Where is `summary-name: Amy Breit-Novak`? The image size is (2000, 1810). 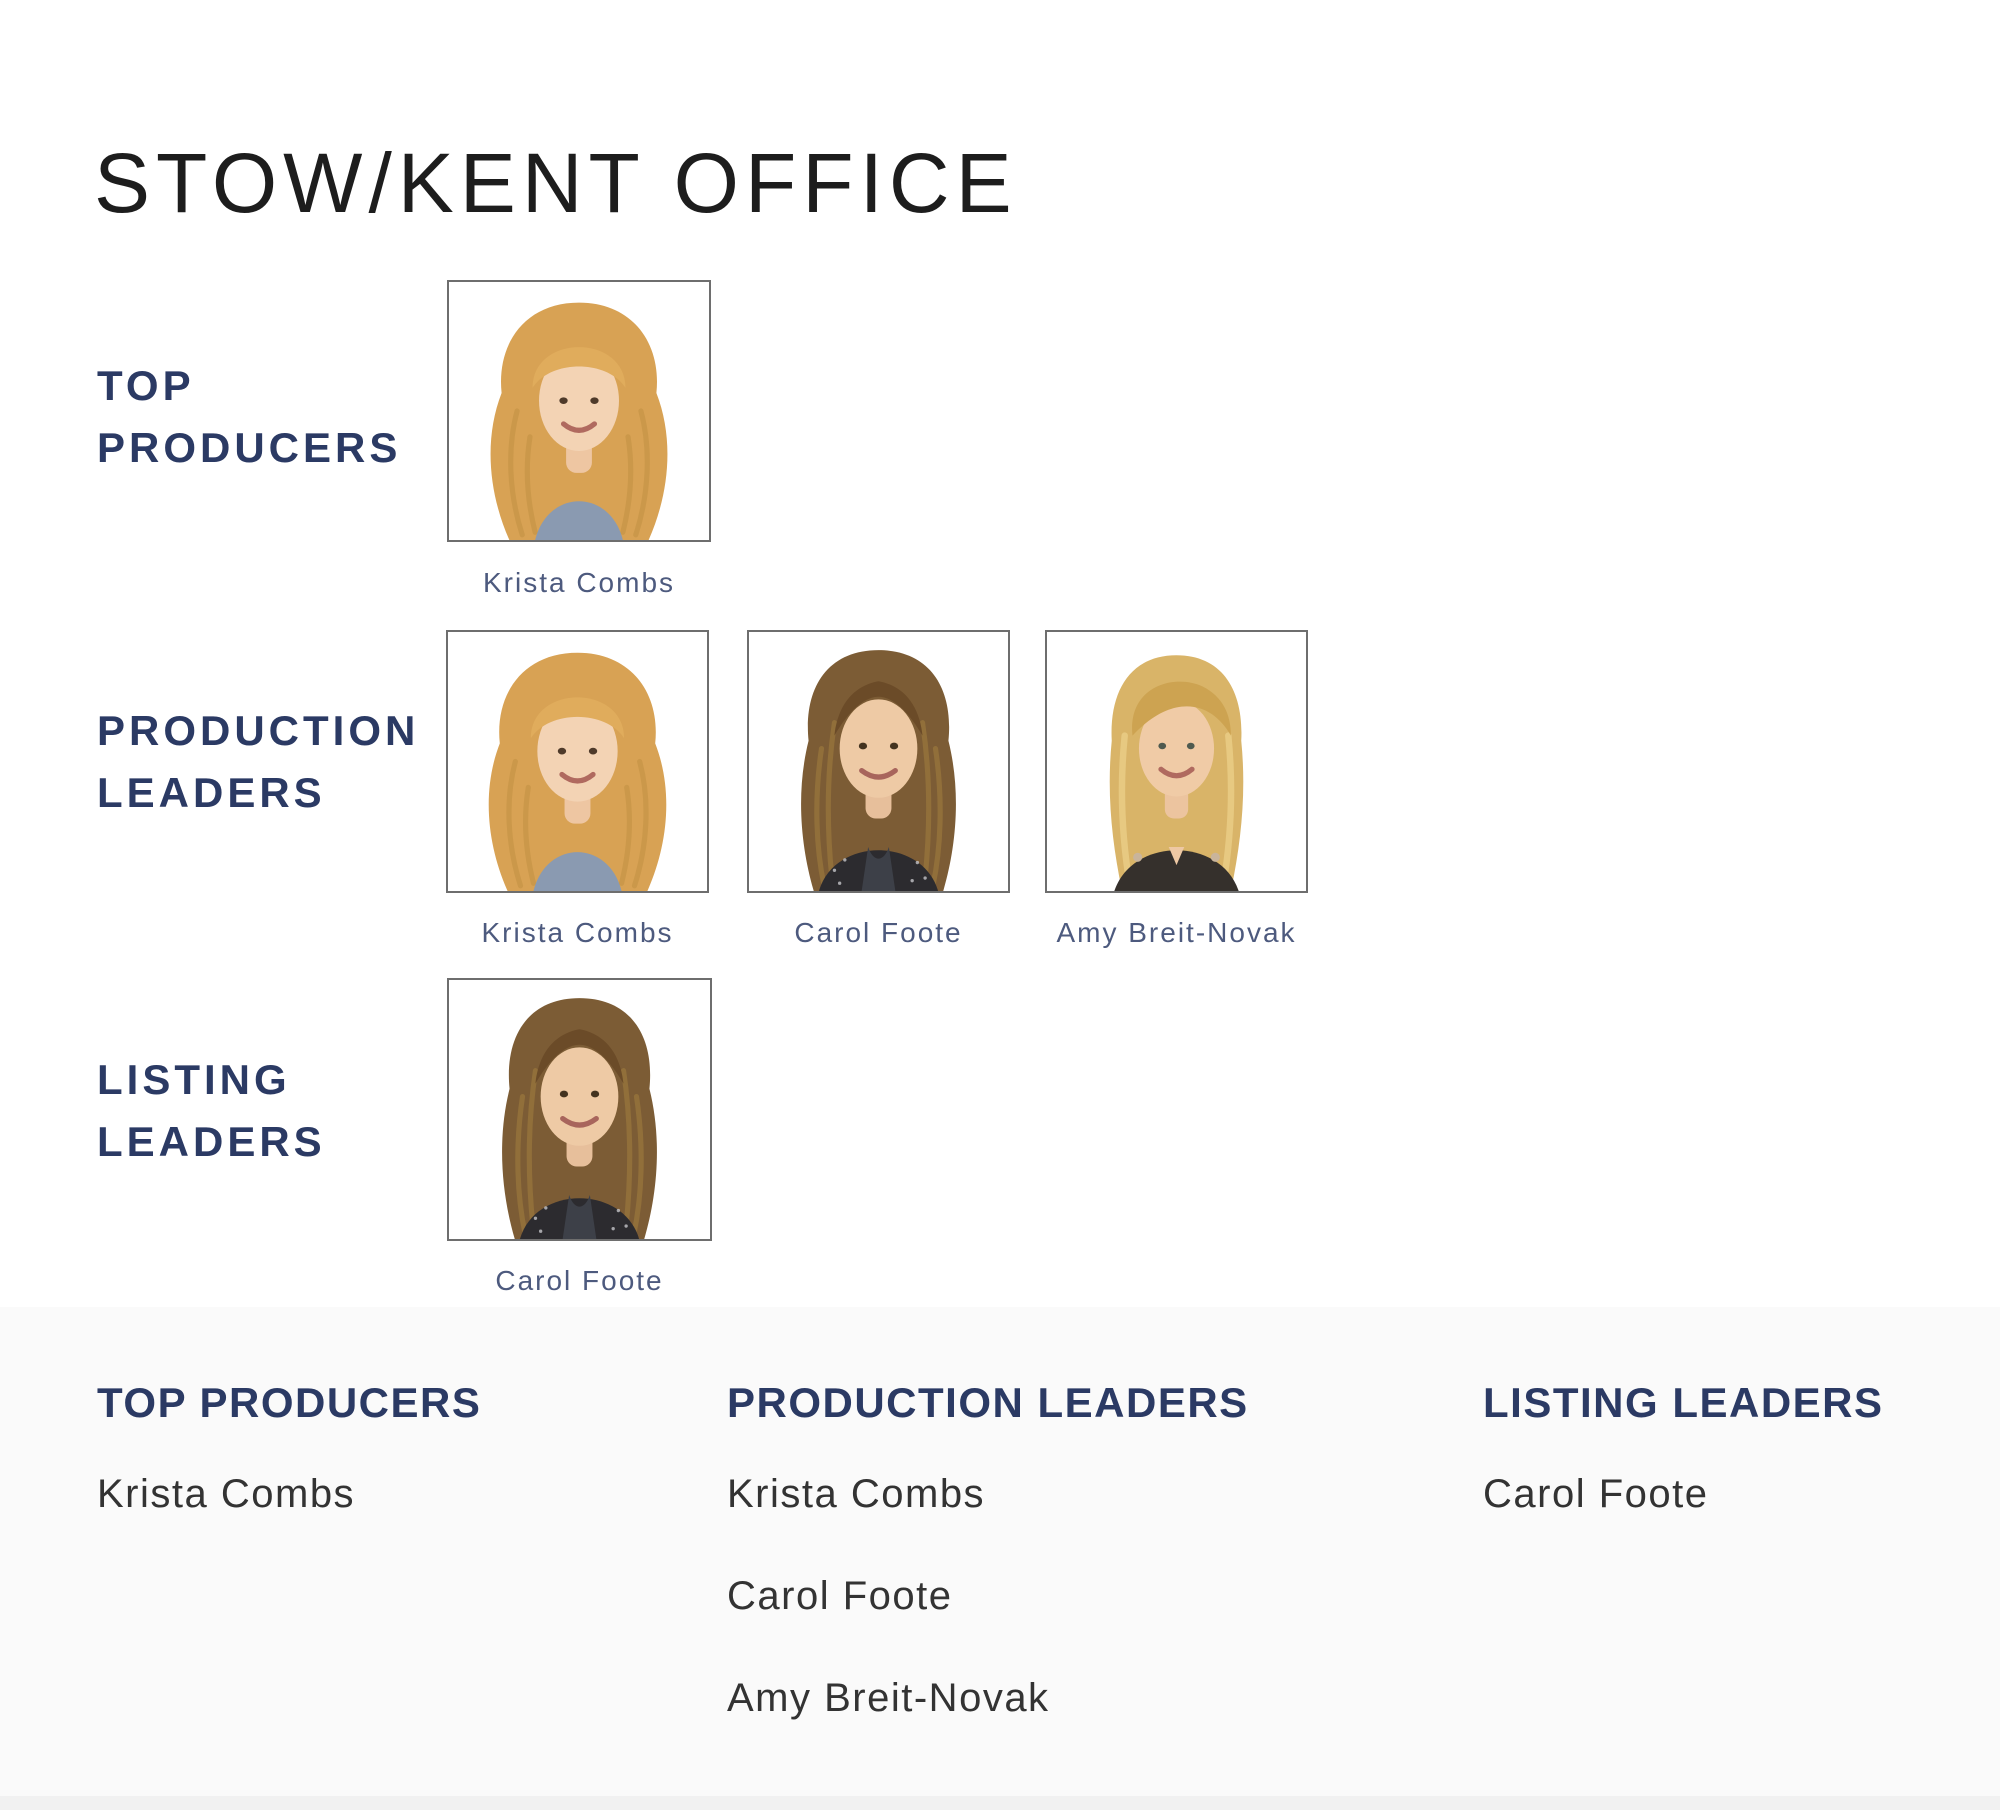
summary-name: Amy Breit-Novak is located at coordinates (888, 1698).